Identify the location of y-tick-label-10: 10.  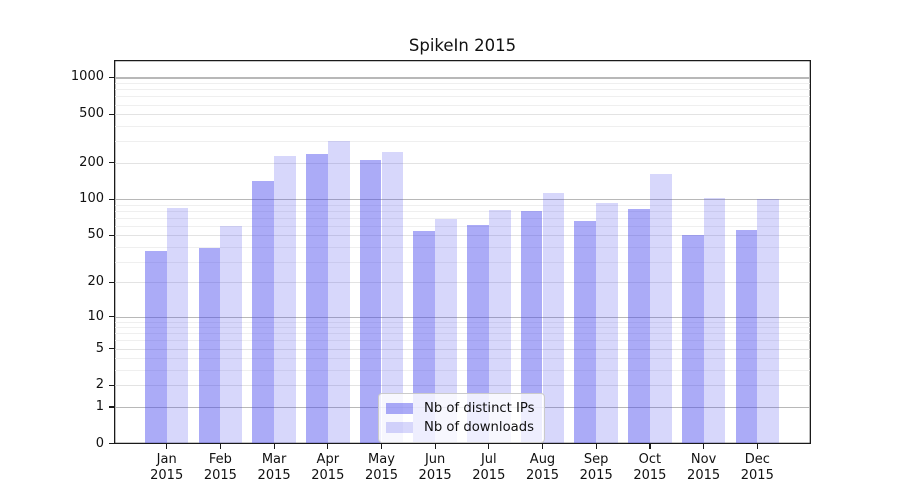
(95, 316).